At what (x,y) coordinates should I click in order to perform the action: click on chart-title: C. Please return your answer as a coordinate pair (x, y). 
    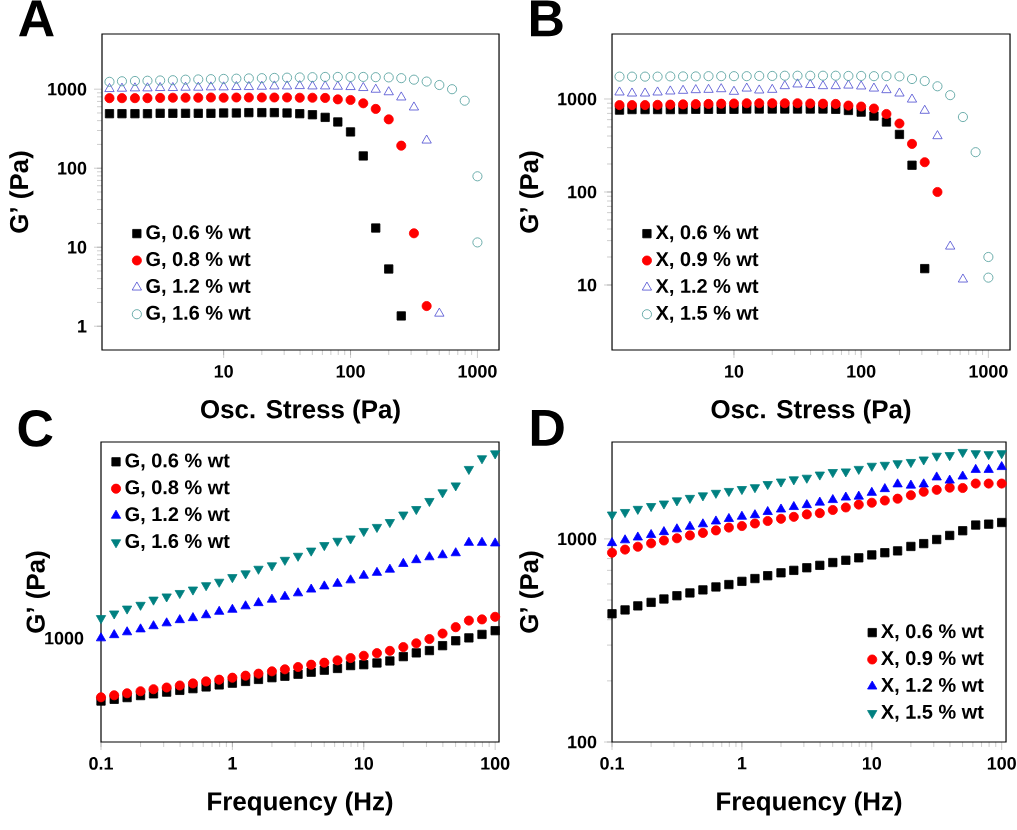
    Looking at the image, I should click on (35, 428).